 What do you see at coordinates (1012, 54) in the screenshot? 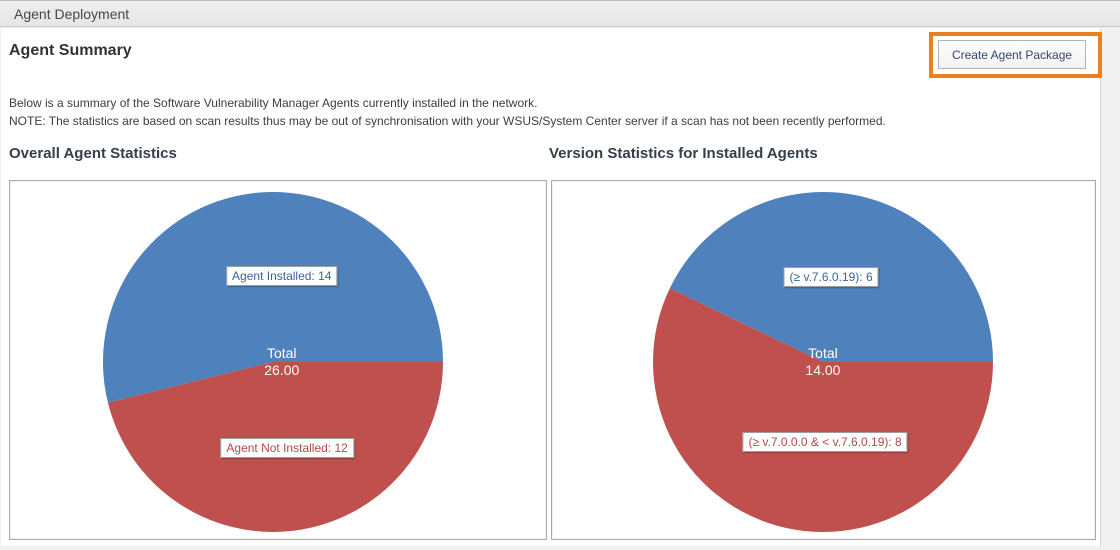
I see `create-agent-package-button: Create Agent Package` at bounding box center [1012, 54].